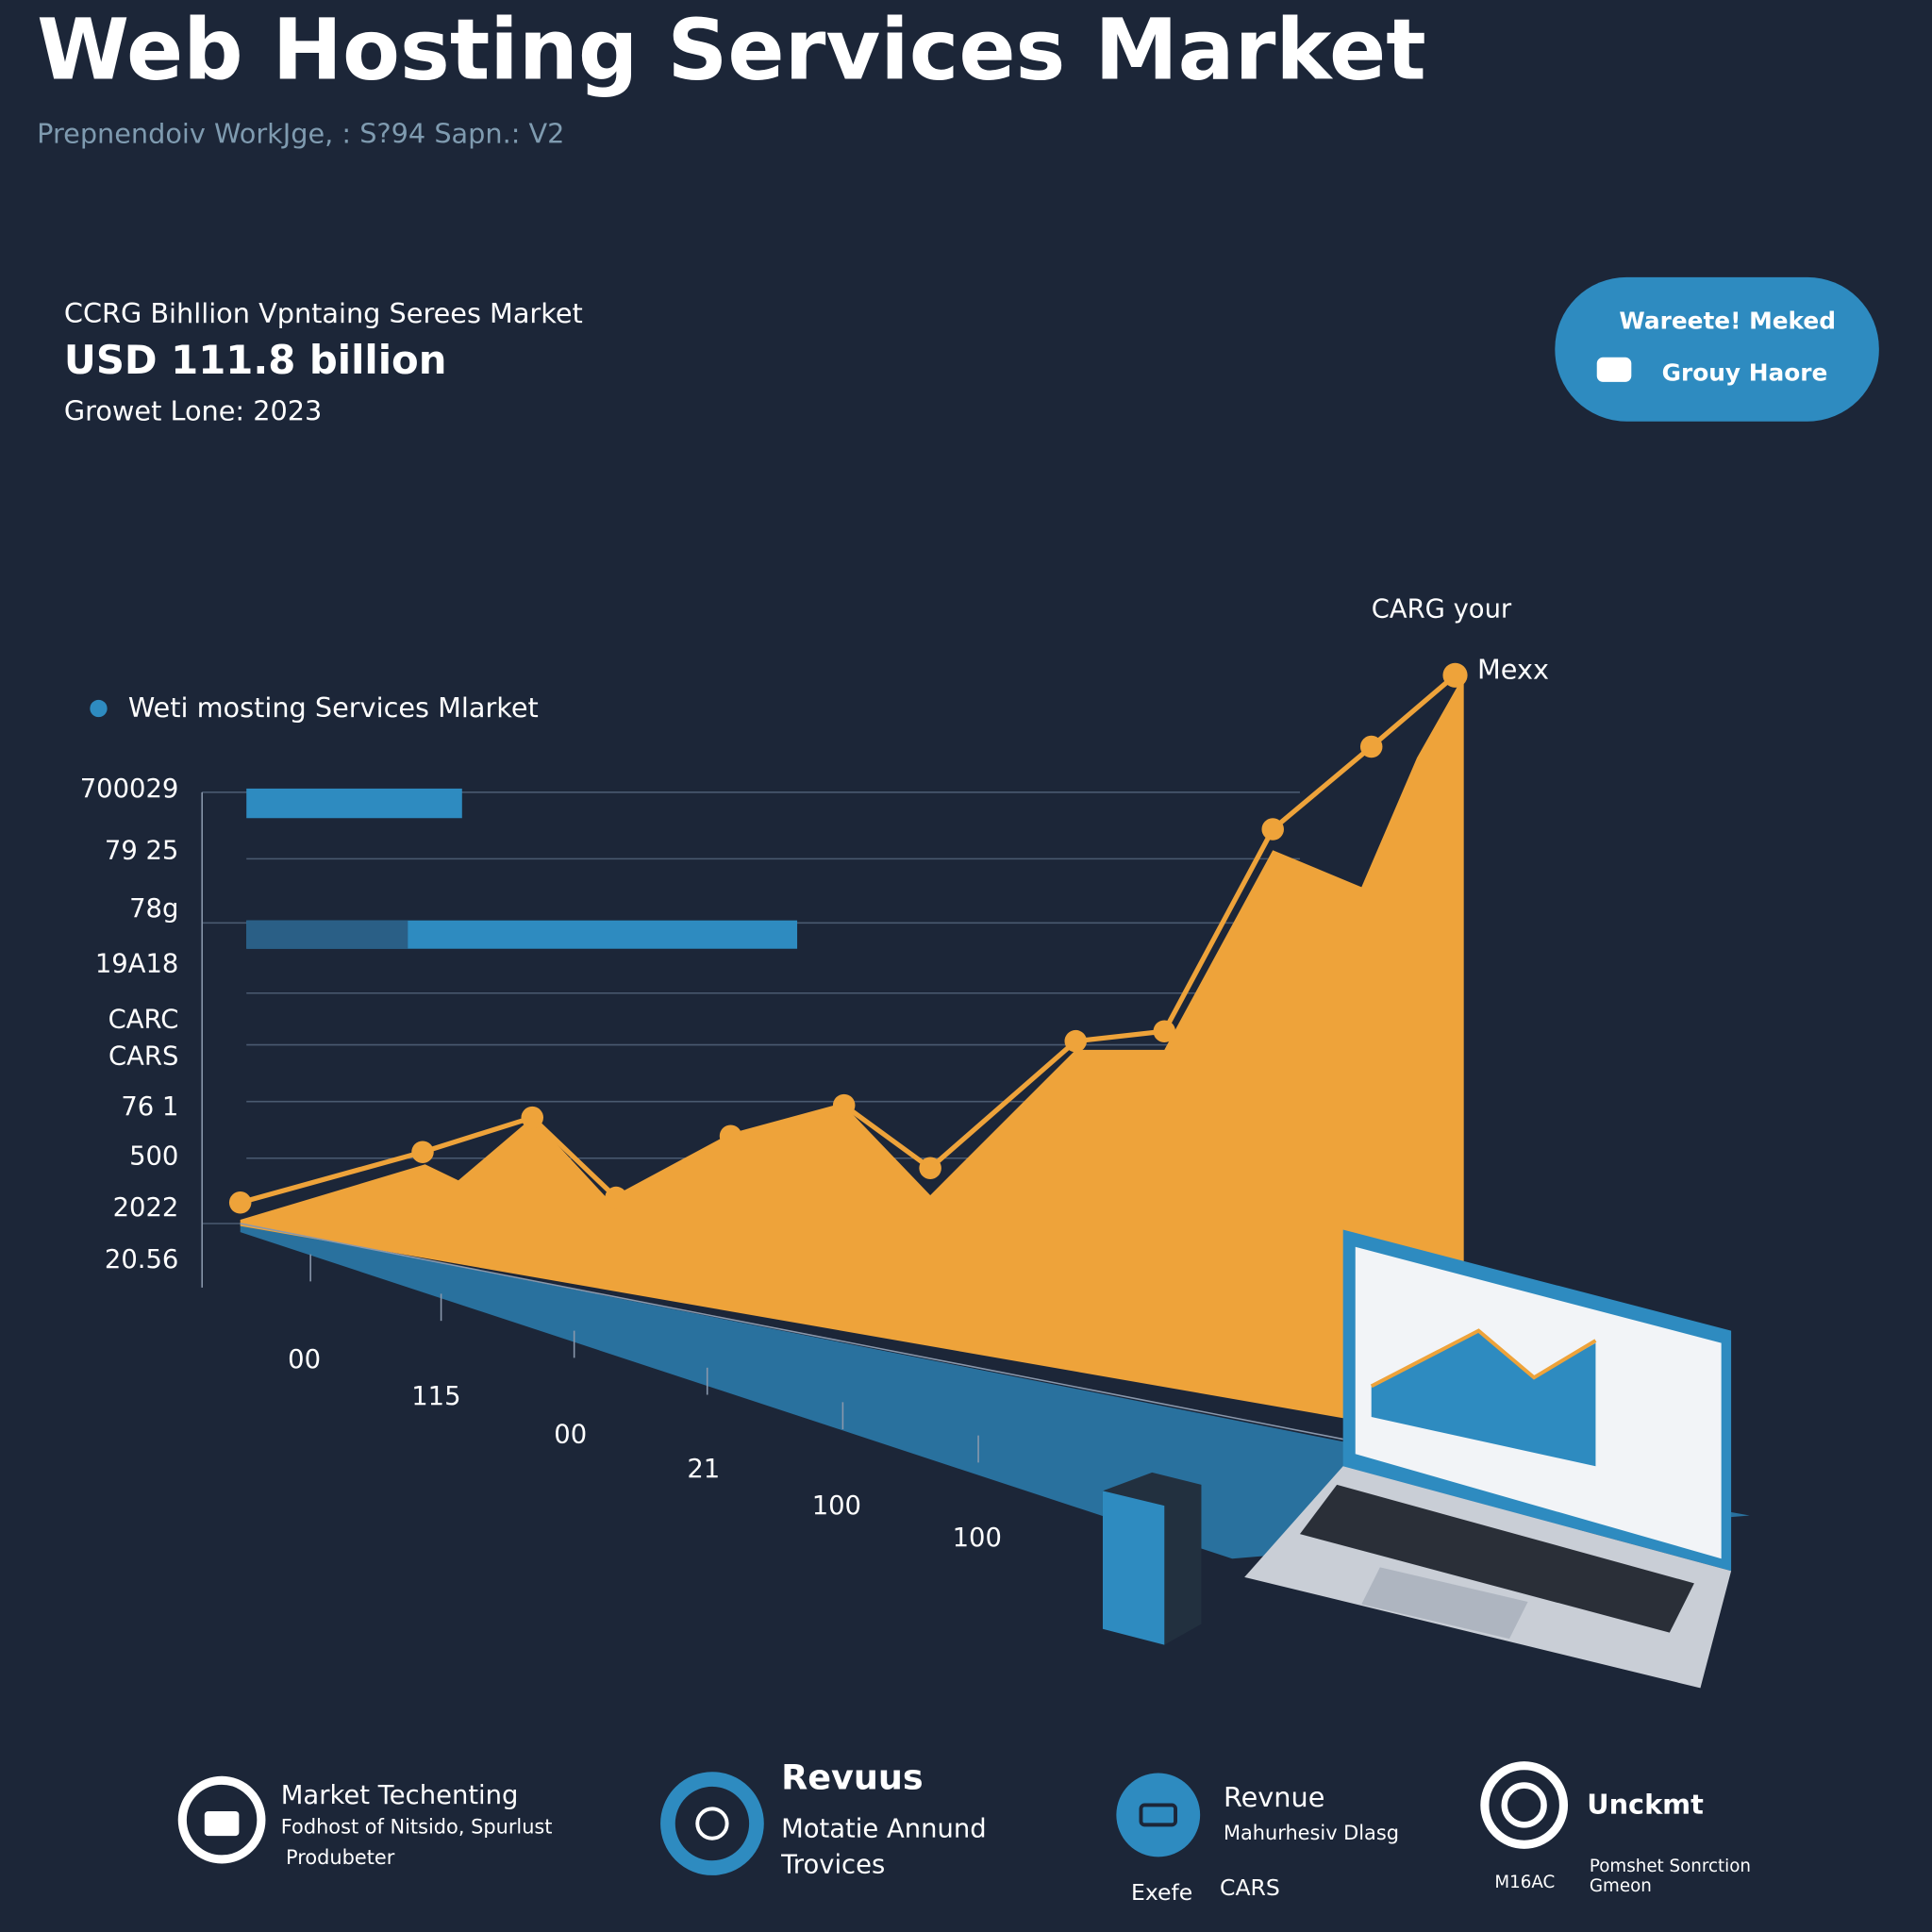 The width and height of the screenshot is (1932, 1932). What do you see at coordinates (143, 1056) in the screenshot?
I see `y-tick-label: CARS` at bounding box center [143, 1056].